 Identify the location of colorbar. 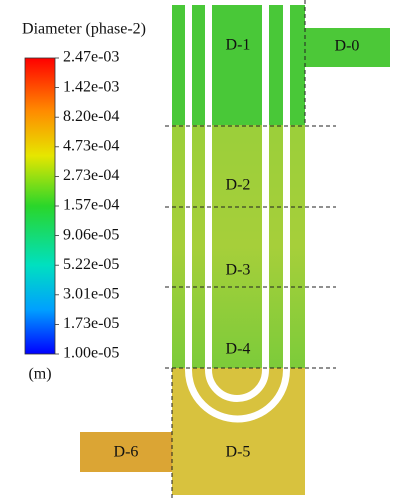
(40, 206).